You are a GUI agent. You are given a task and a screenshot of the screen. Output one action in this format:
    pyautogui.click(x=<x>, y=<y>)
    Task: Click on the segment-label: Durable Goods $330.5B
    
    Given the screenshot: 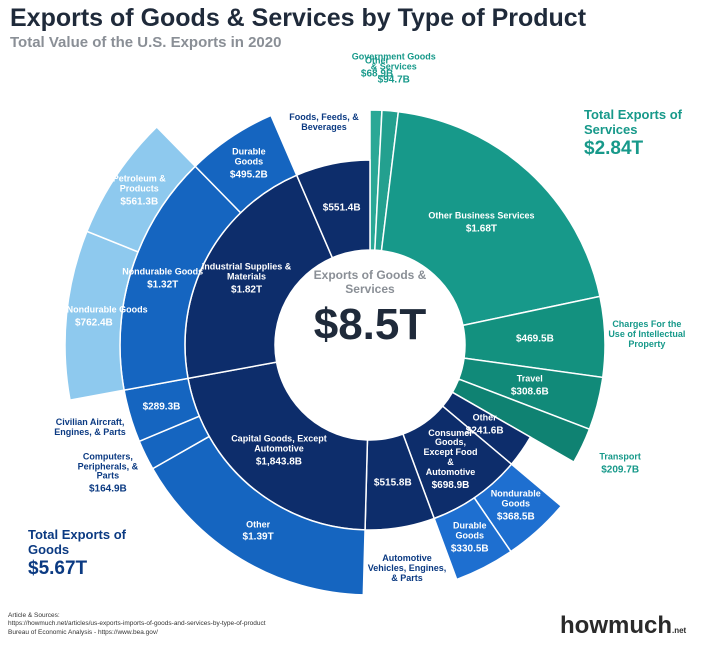 What is the action you would take?
    pyautogui.click(x=469, y=537)
    